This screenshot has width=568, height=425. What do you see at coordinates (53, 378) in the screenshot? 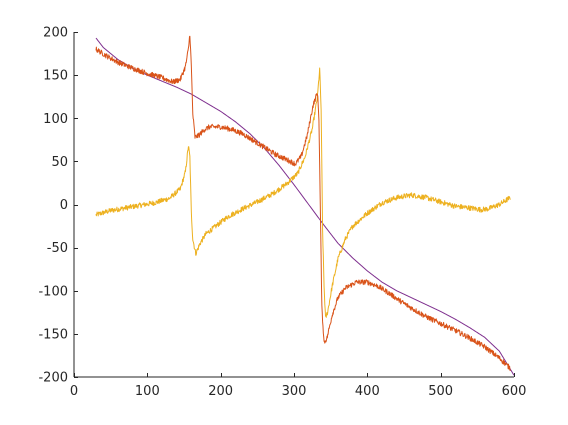
I see `y-tick-label: -200` at bounding box center [53, 378].